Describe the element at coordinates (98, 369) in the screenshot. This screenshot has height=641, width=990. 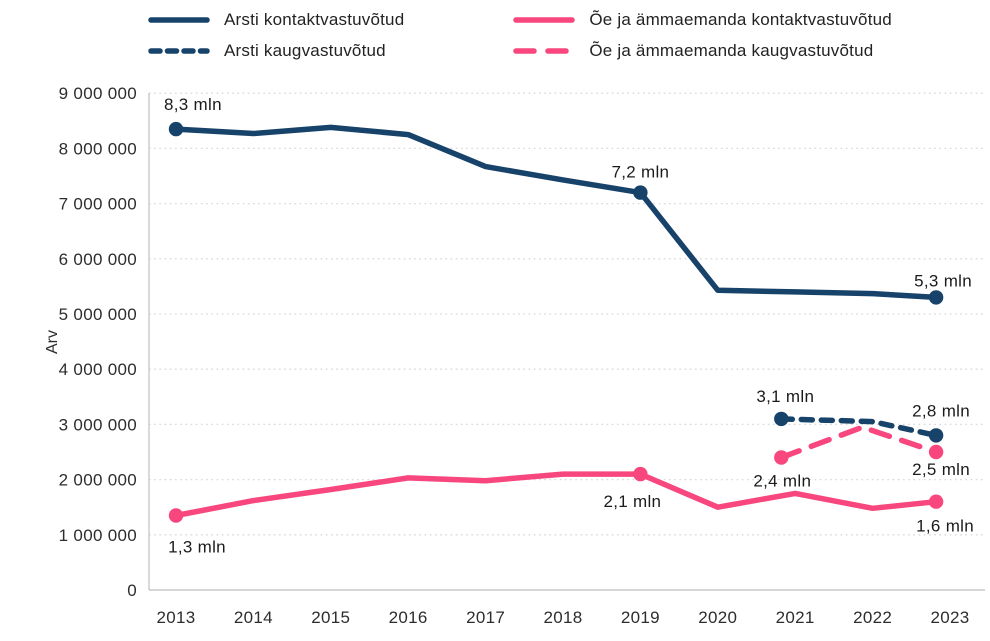
I see `y-tick-label: 4 000 000` at that location.